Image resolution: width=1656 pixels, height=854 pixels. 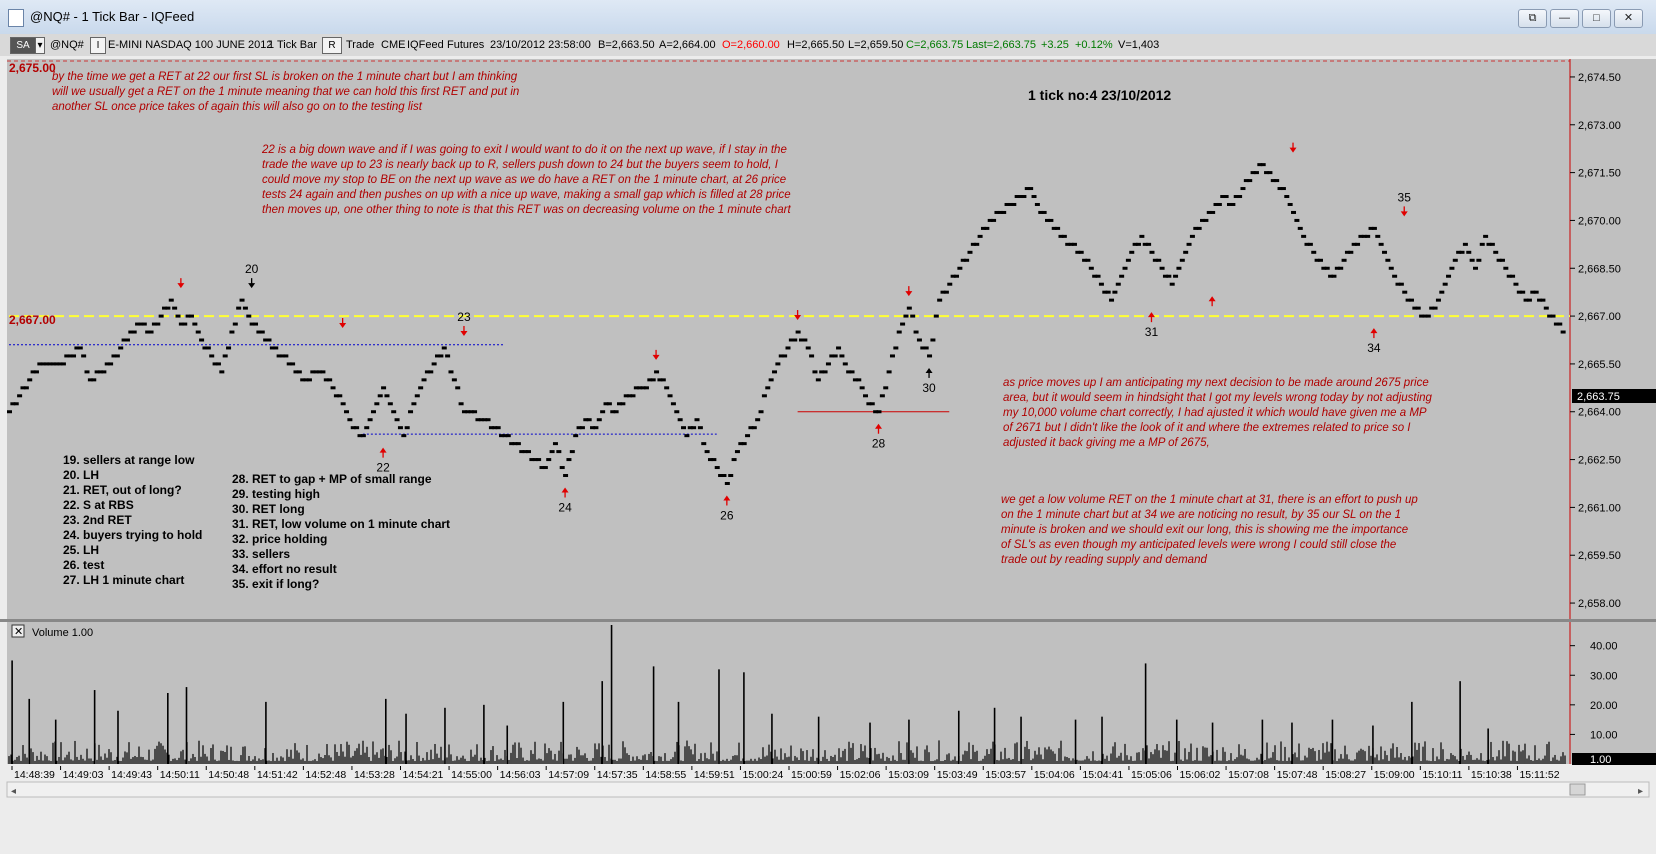 I want to click on panel-separator, so click(x=828, y=620).